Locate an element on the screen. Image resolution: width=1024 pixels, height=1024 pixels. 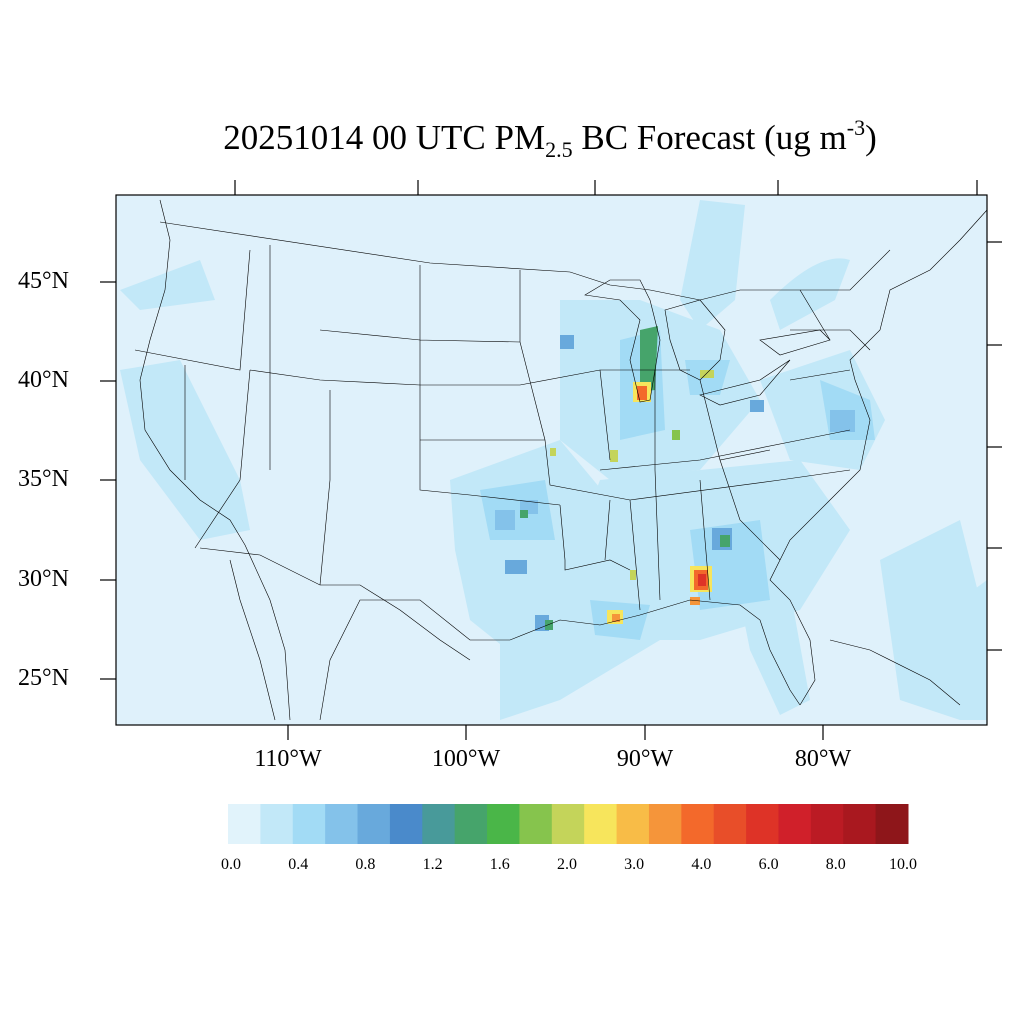
lat-label: 30°N is located at coordinates (43, 579).